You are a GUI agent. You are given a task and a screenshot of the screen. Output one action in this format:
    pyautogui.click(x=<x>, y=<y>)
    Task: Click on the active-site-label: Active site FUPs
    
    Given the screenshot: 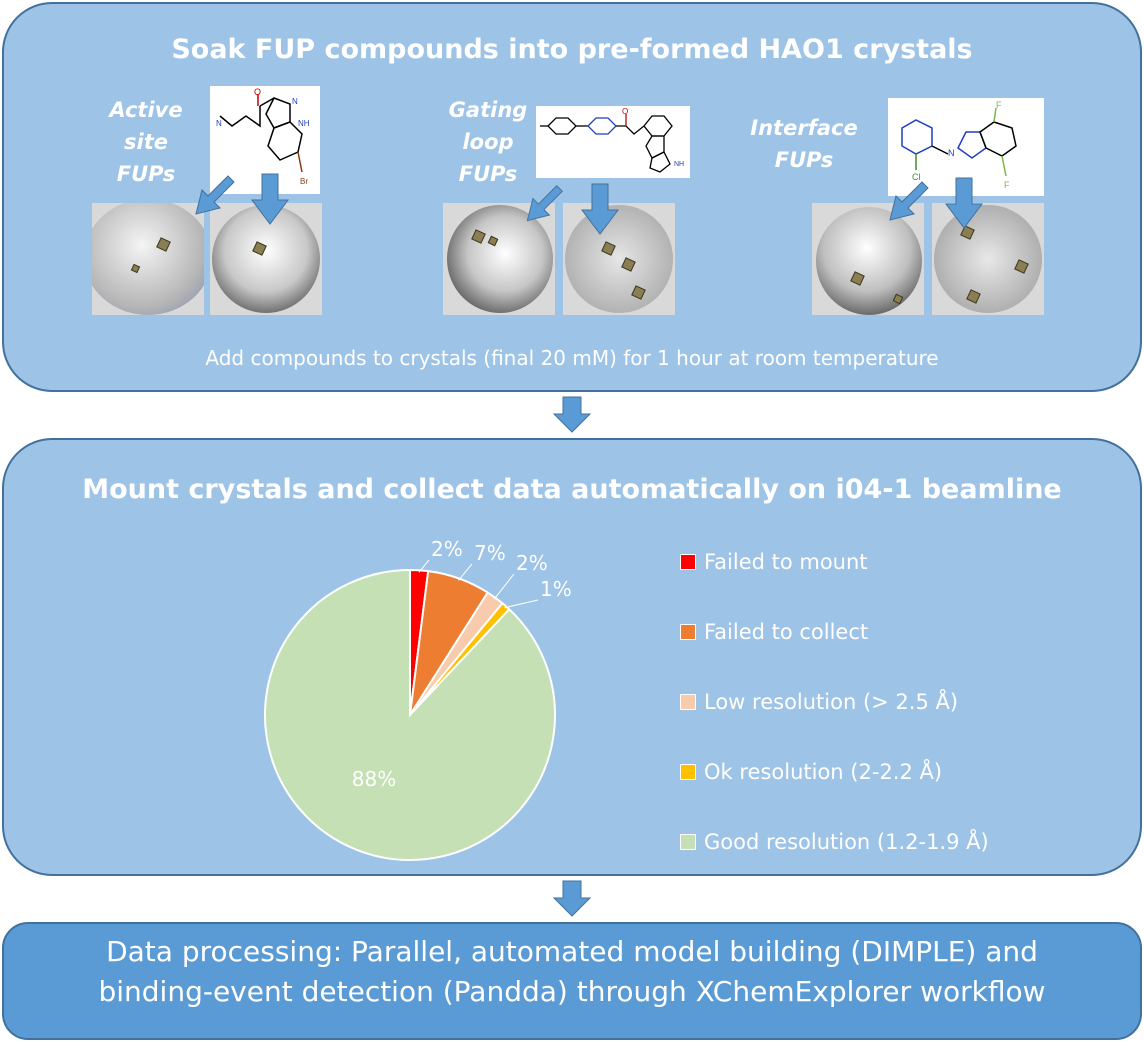 What is the action you would take?
    pyautogui.click(x=146, y=142)
    